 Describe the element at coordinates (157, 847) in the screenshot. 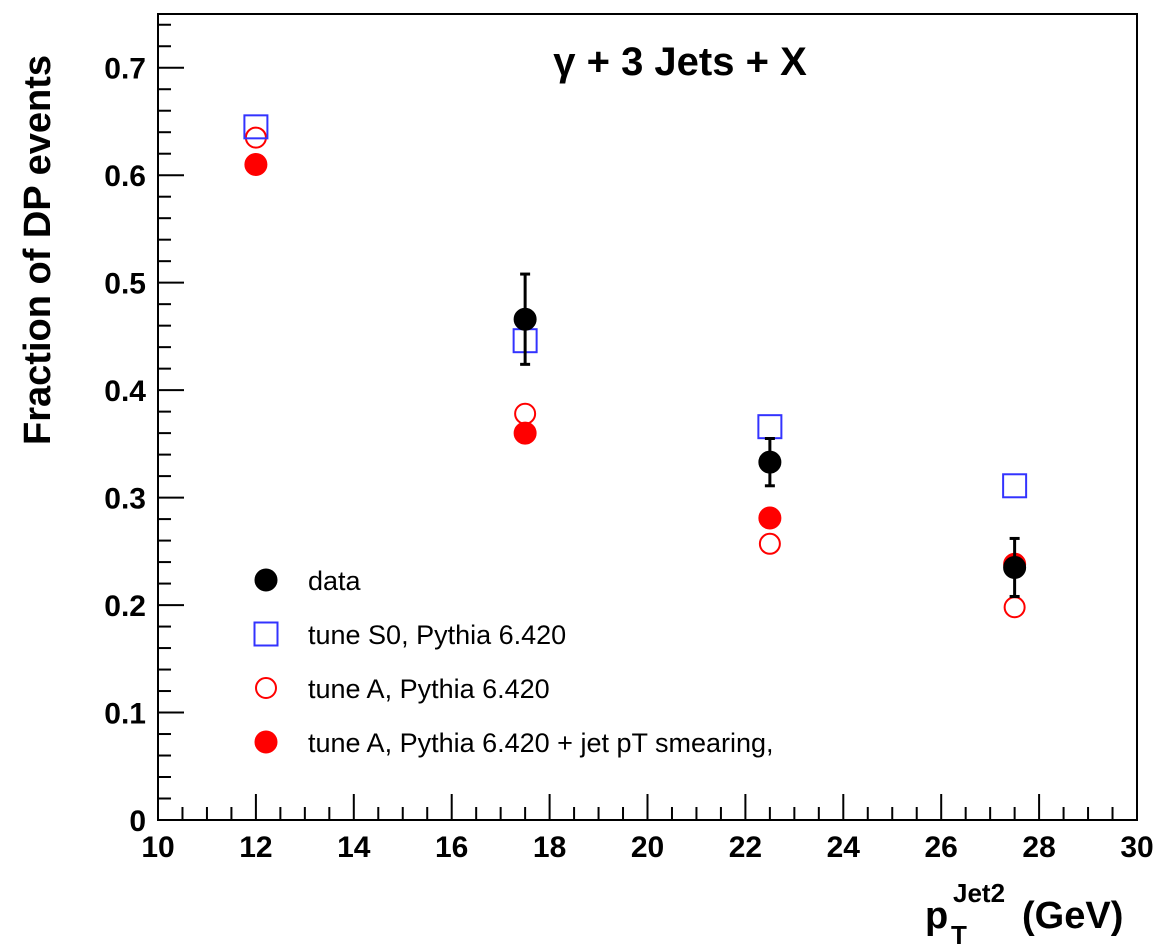

I see `x-tick-label: 10` at that location.